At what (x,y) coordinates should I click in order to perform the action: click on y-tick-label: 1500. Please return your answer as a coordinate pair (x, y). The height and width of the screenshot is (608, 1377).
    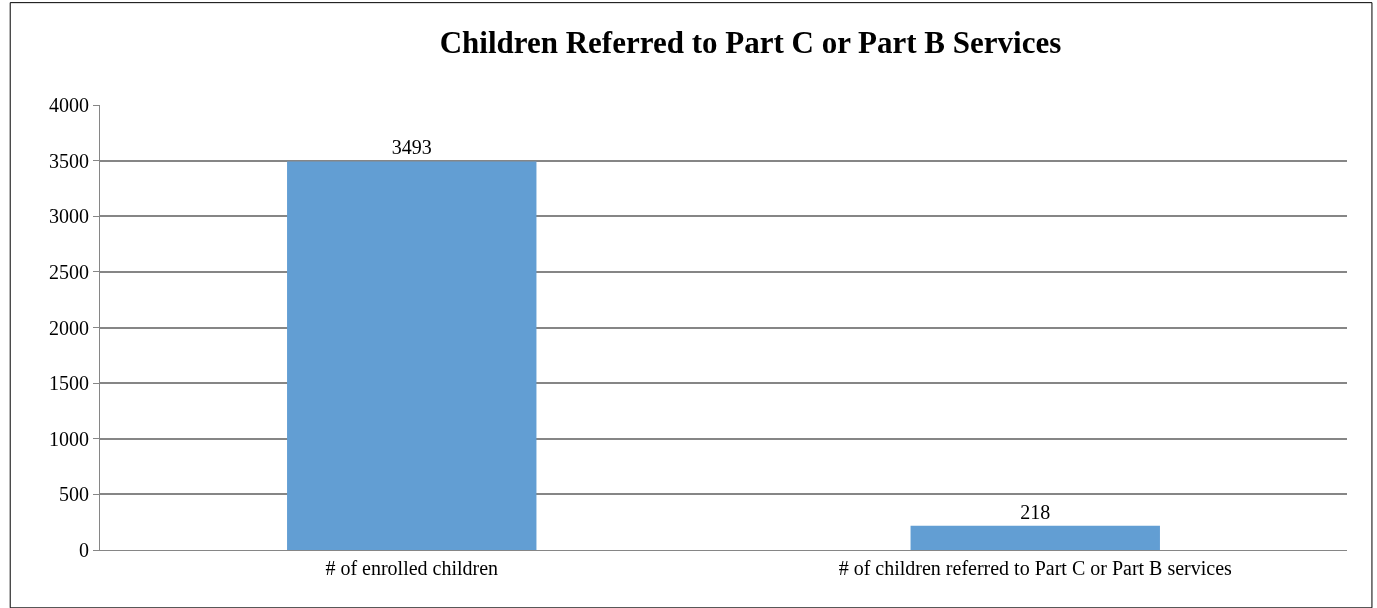
    Looking at the image, I should click on (69, 383).